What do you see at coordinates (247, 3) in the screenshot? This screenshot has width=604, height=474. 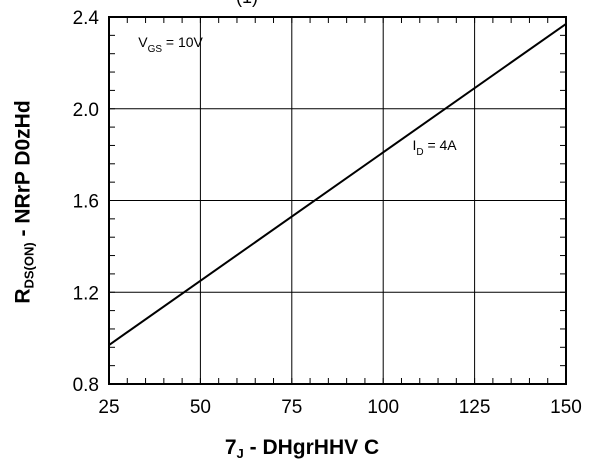 I see `chart-title-partial: (1)` at bounding box center [247, 3].